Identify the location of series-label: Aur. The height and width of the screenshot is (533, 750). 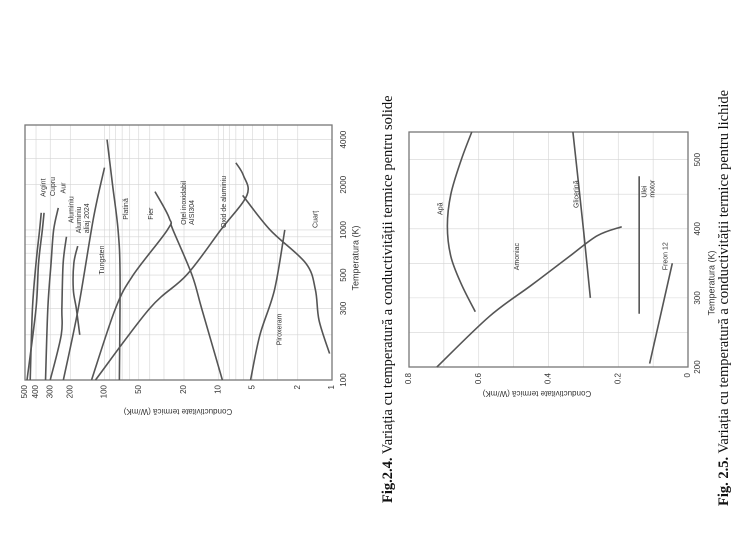
(63, 188).